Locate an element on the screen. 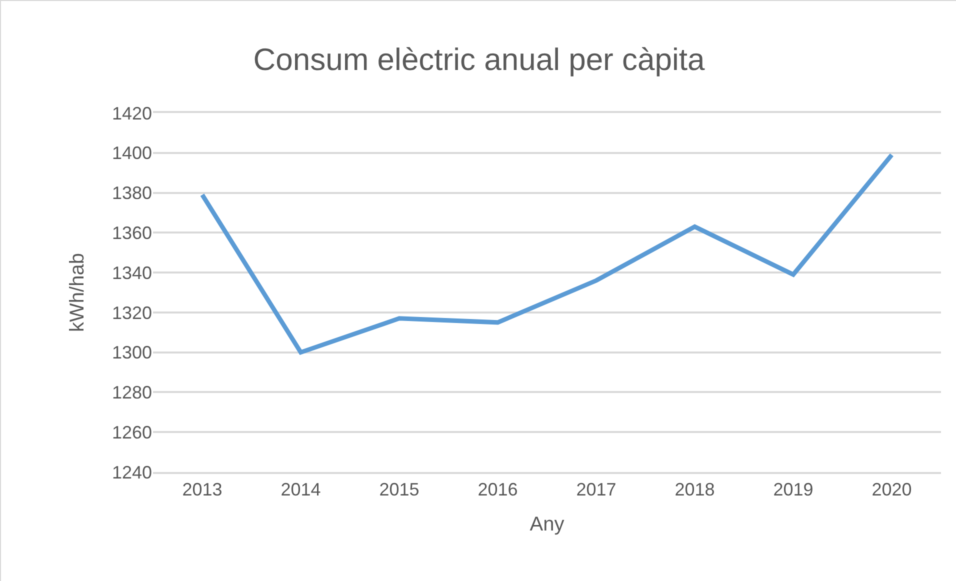 The width and height of the screenshot is (956, 581). x-axis-title: Any is located at coordinates (547, 524).